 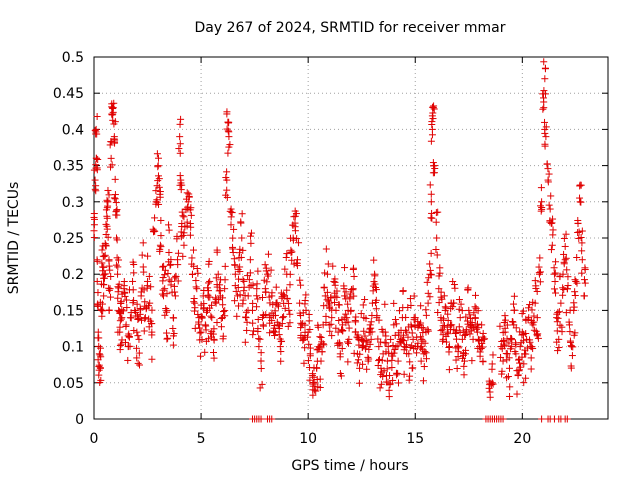 I want to click on x-axis-label: GPS time / hours, so click(x=349, y=466).